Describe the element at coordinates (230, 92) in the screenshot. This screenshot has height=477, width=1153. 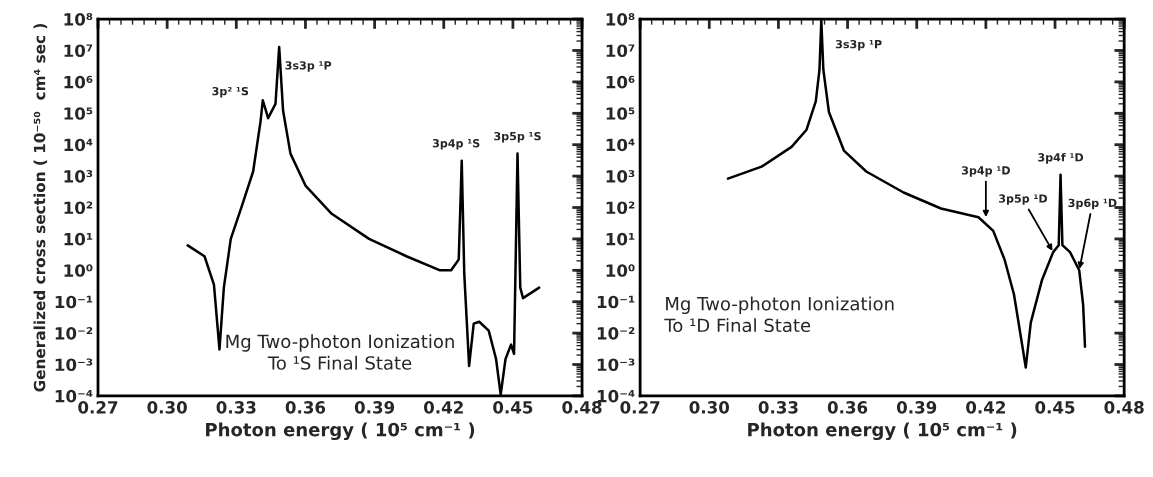
I see `annotation: 3p² ¹S` at that location.